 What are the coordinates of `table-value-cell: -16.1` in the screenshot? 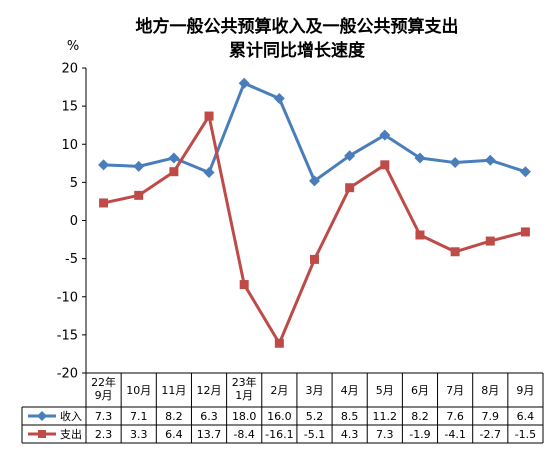 It's located at (279, 434).